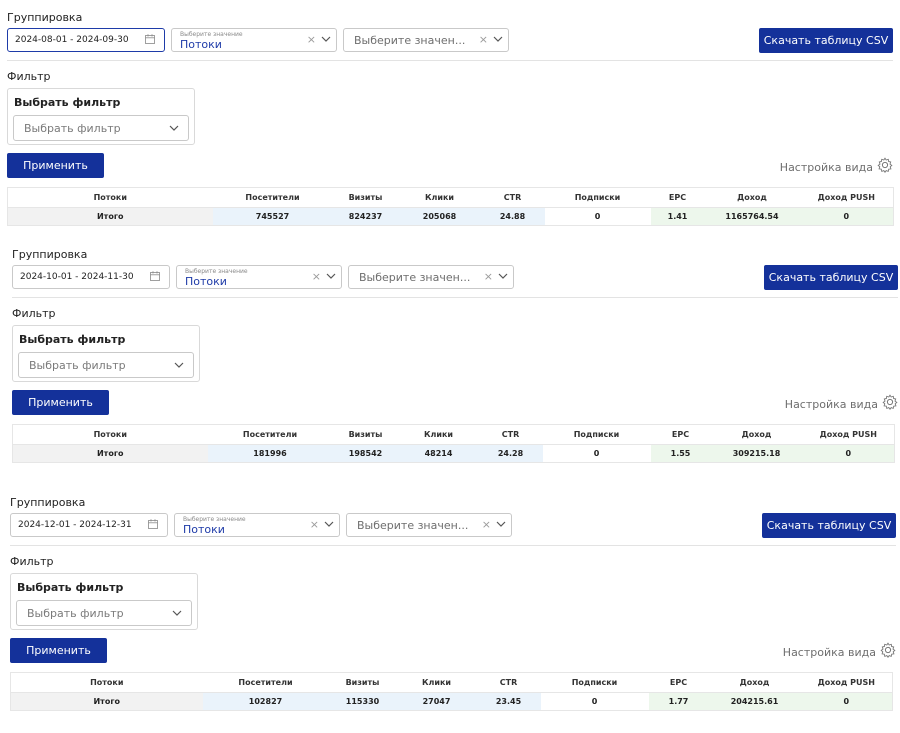 Image resolution: width=900 pixels, height=733 pixels. I want to click on table-cell: 48214, so click(438, 453).